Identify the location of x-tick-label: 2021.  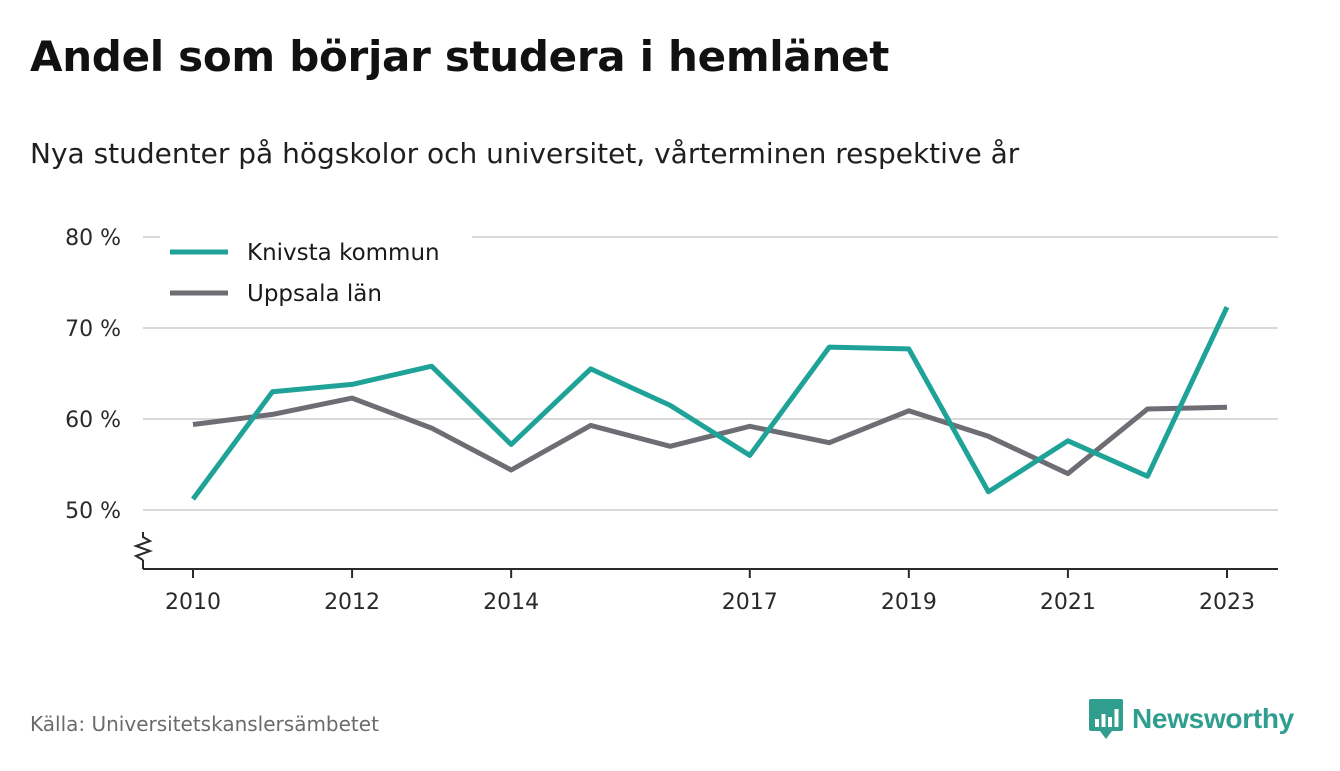
(1068, 602).